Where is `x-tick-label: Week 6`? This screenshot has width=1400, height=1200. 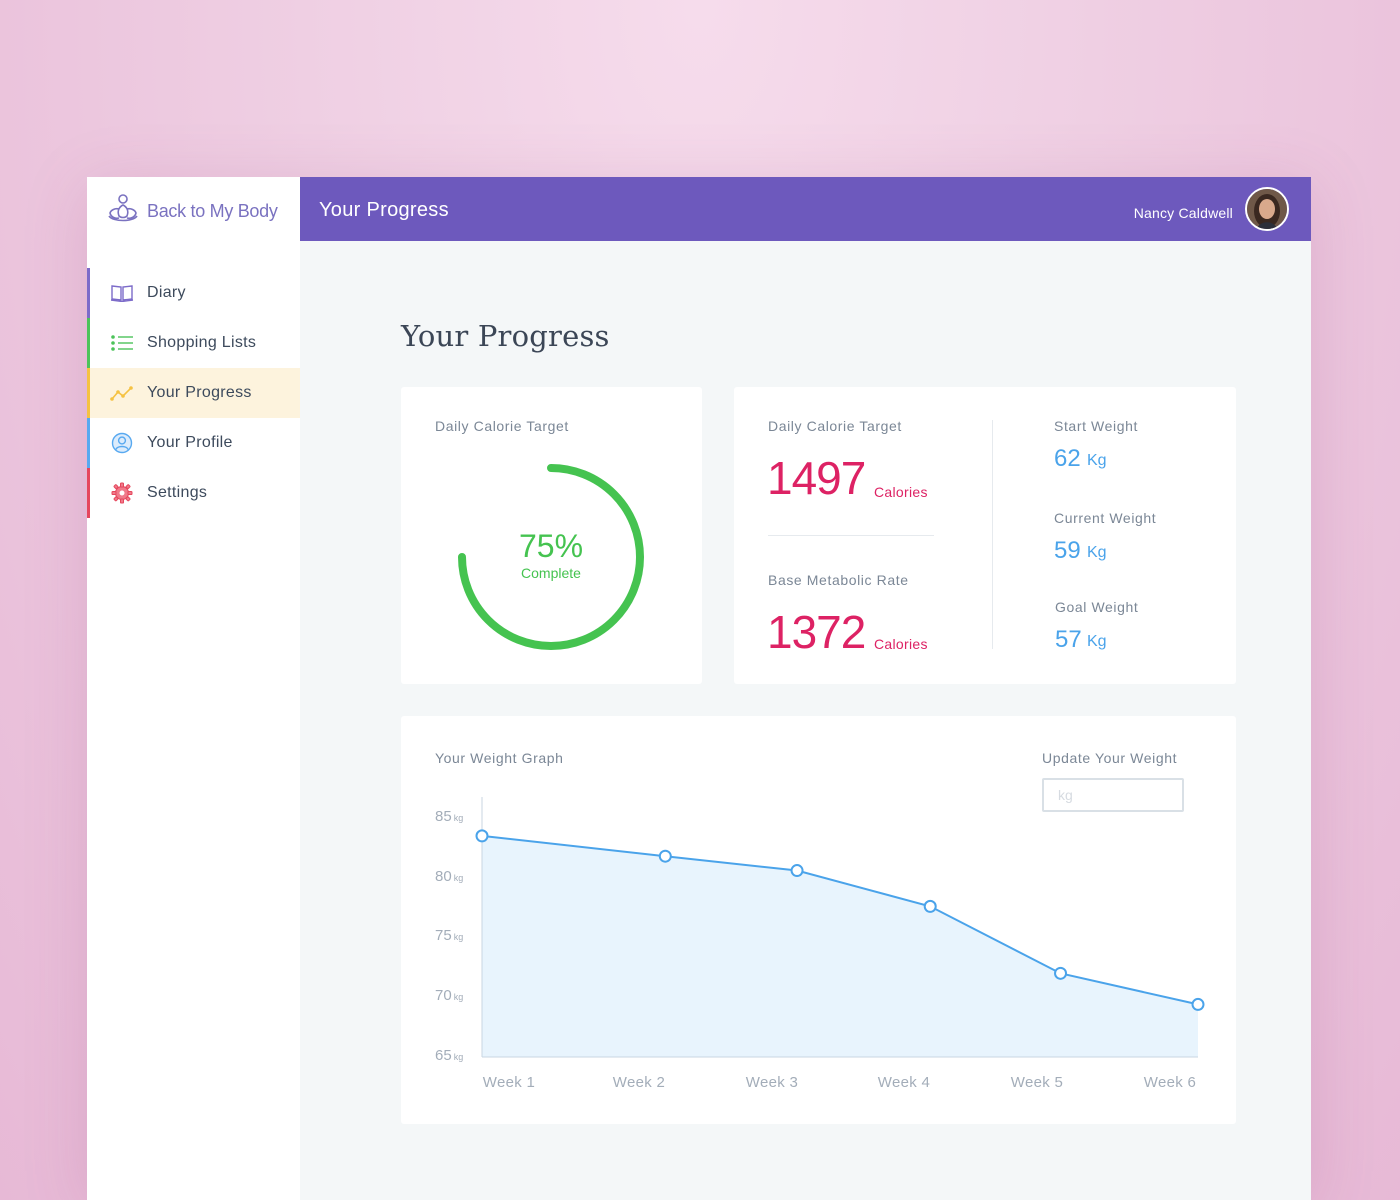
x-tick-label: Week 6 is located at coordinates (1170, 1082).